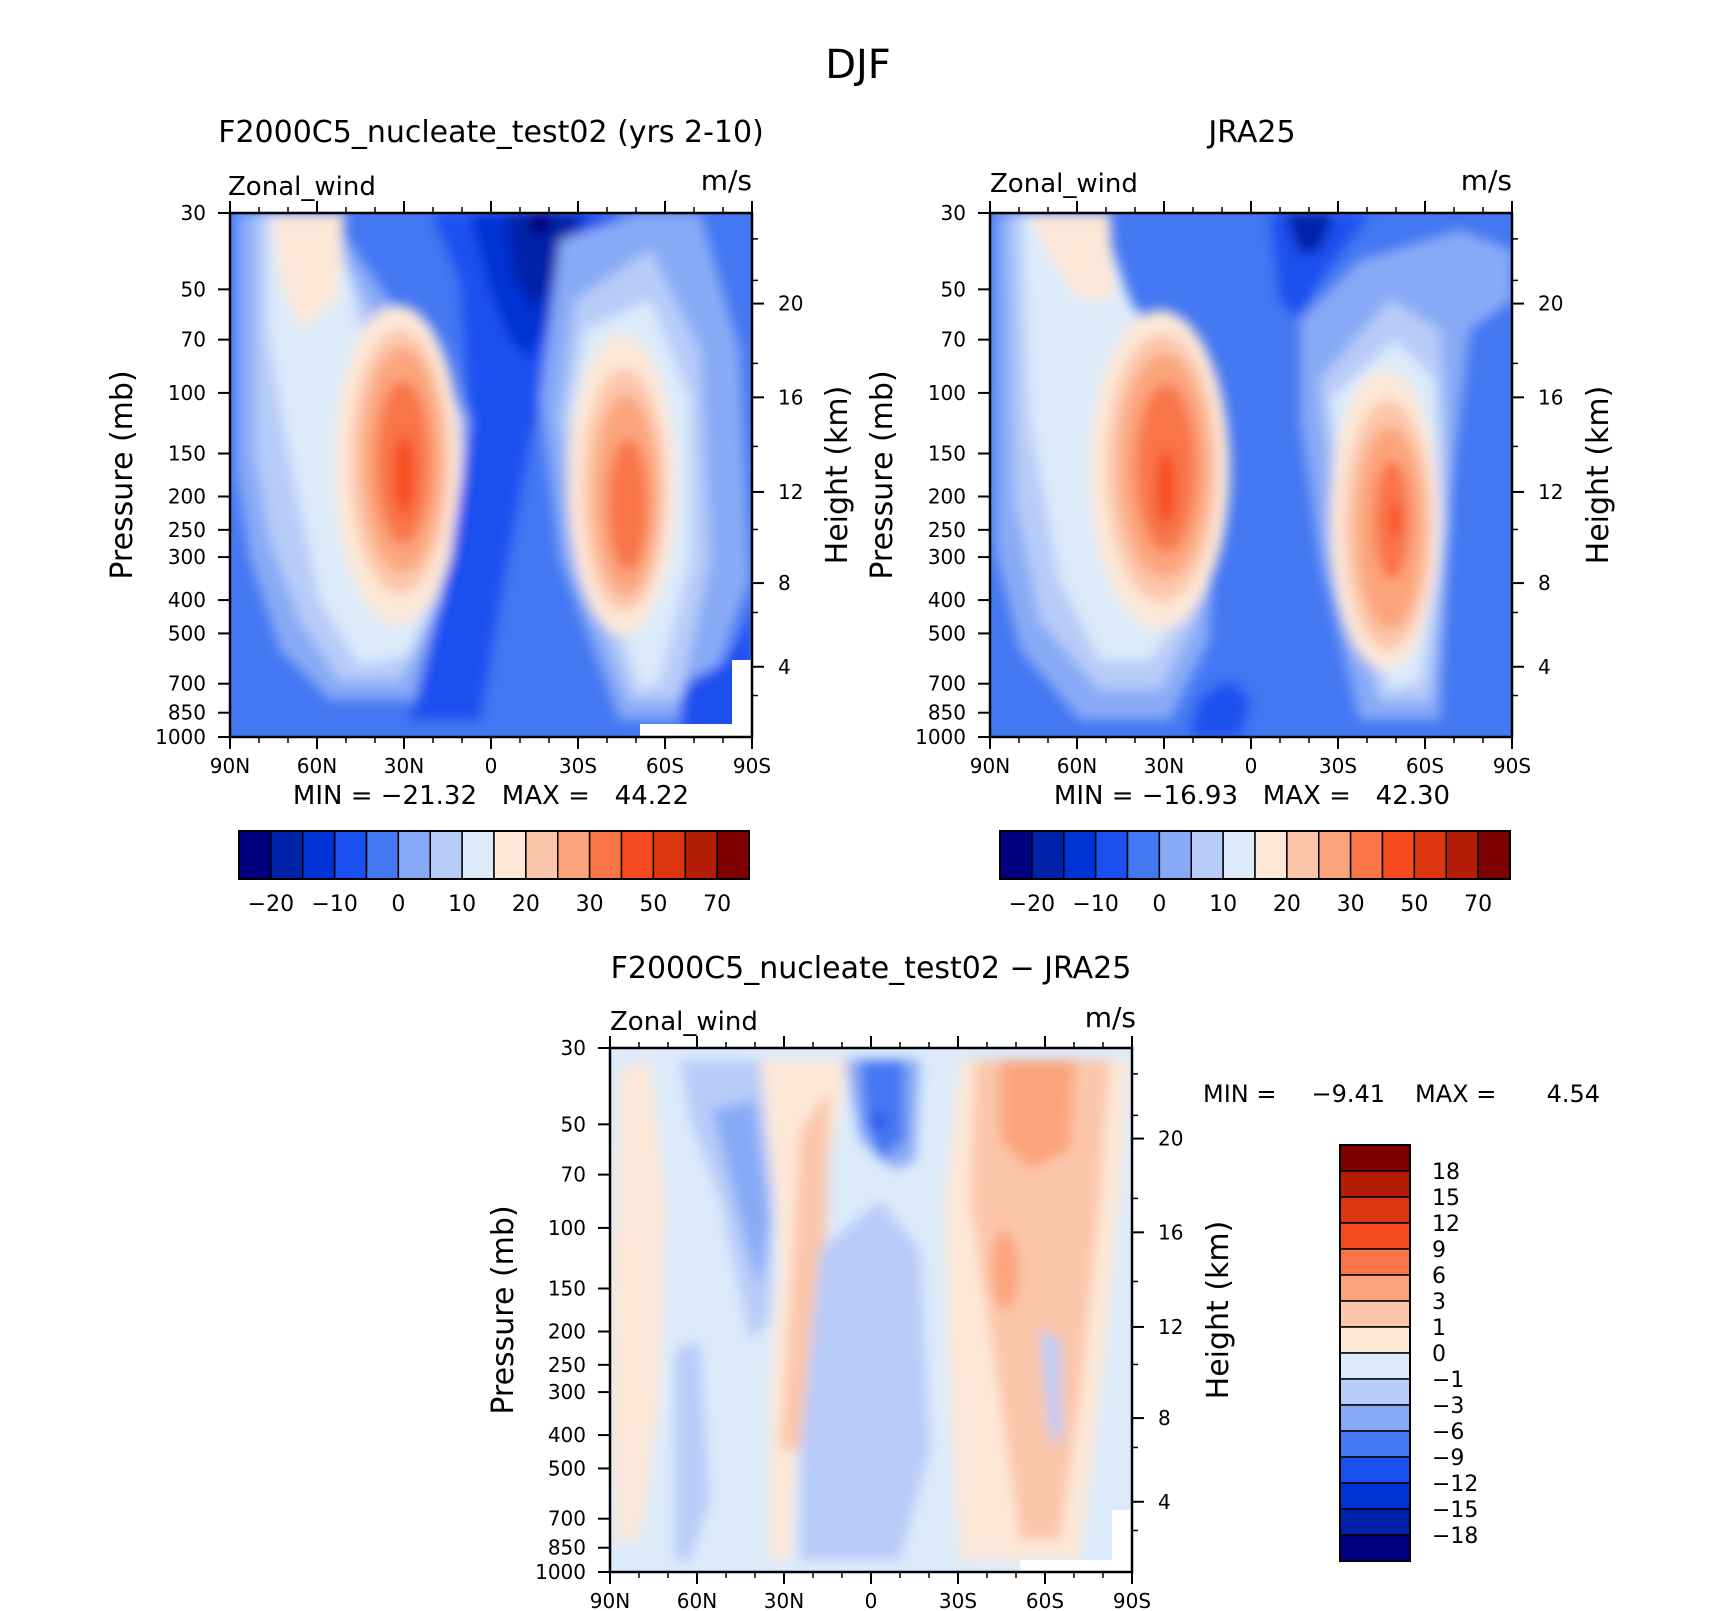 This screenshot has width=1710, height=1611. What do you see at coordinates (684, 1022) in the screenshot?
I see `panel-diff-left-label: Zonal_wind` at bounding box center [684, 1022].